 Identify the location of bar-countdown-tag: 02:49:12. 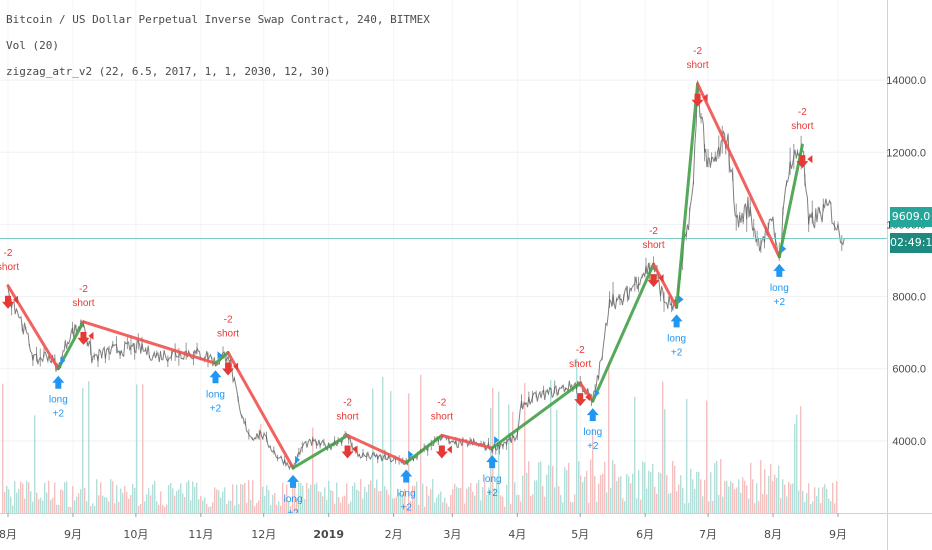
(911, 243).